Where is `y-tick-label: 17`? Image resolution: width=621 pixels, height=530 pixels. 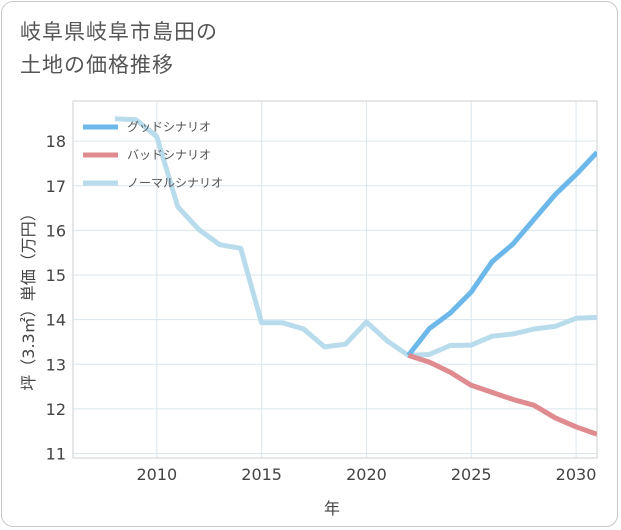 y-tick-label: 17 is located at coordinates (56, 186).